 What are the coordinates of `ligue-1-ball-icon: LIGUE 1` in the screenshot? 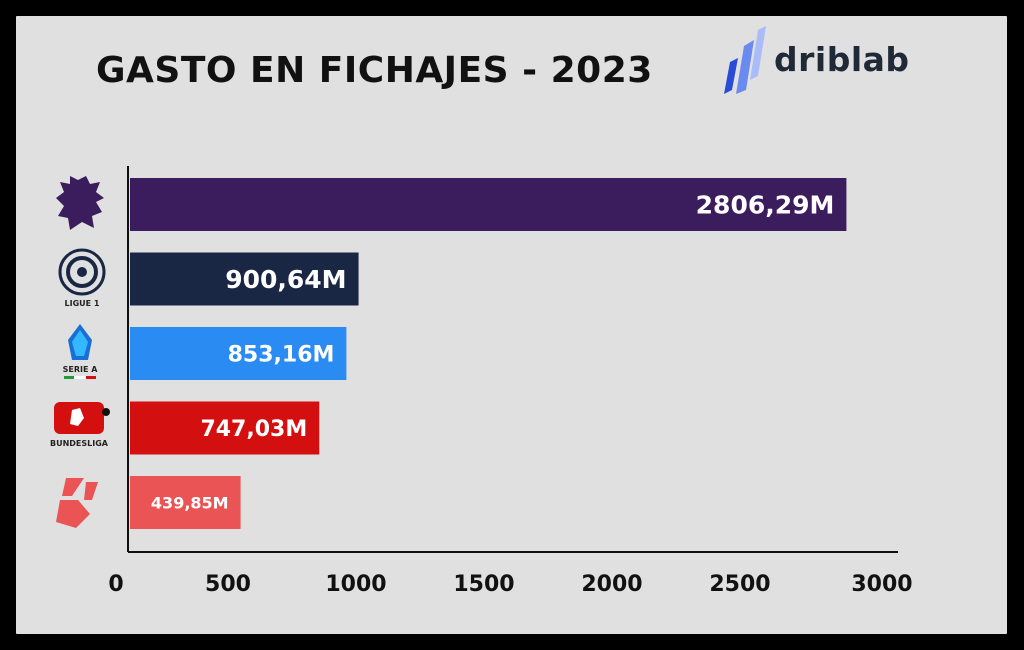 It's located at (82, 278).